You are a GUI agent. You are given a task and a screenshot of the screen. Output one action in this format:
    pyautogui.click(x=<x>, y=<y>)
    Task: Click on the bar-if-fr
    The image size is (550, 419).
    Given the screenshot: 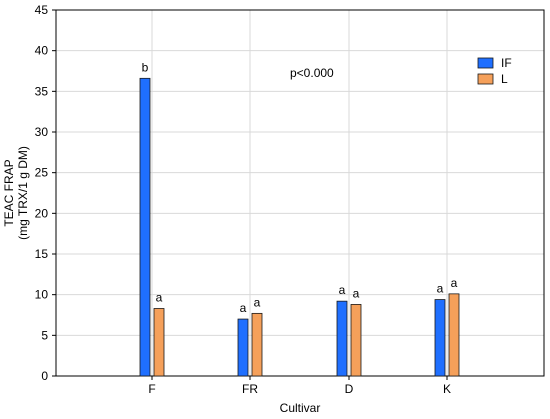 What is the action you would take?
    pyautogui.click(x=243, y=347)
    